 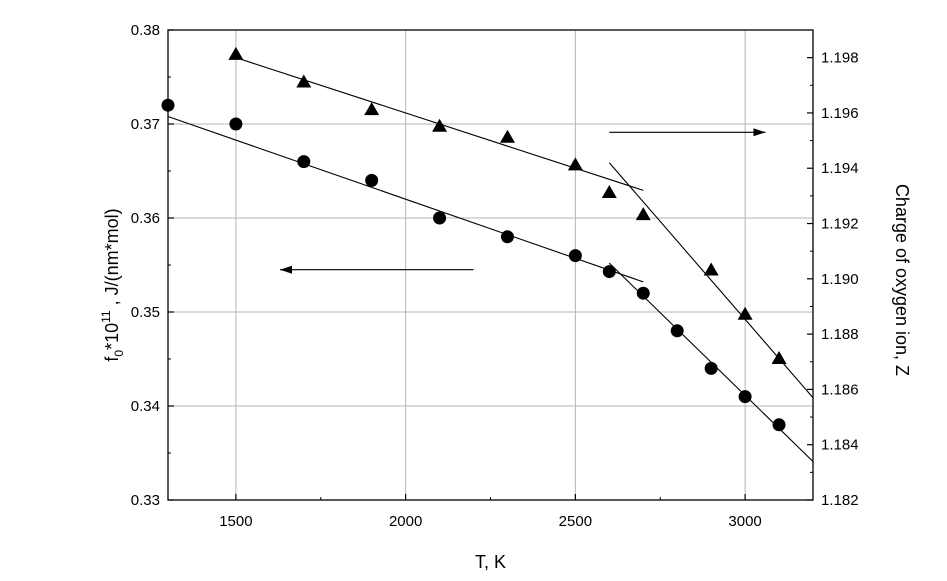 I want to click on y-left-tick-label: 0.38, so click(x=145, y=30).